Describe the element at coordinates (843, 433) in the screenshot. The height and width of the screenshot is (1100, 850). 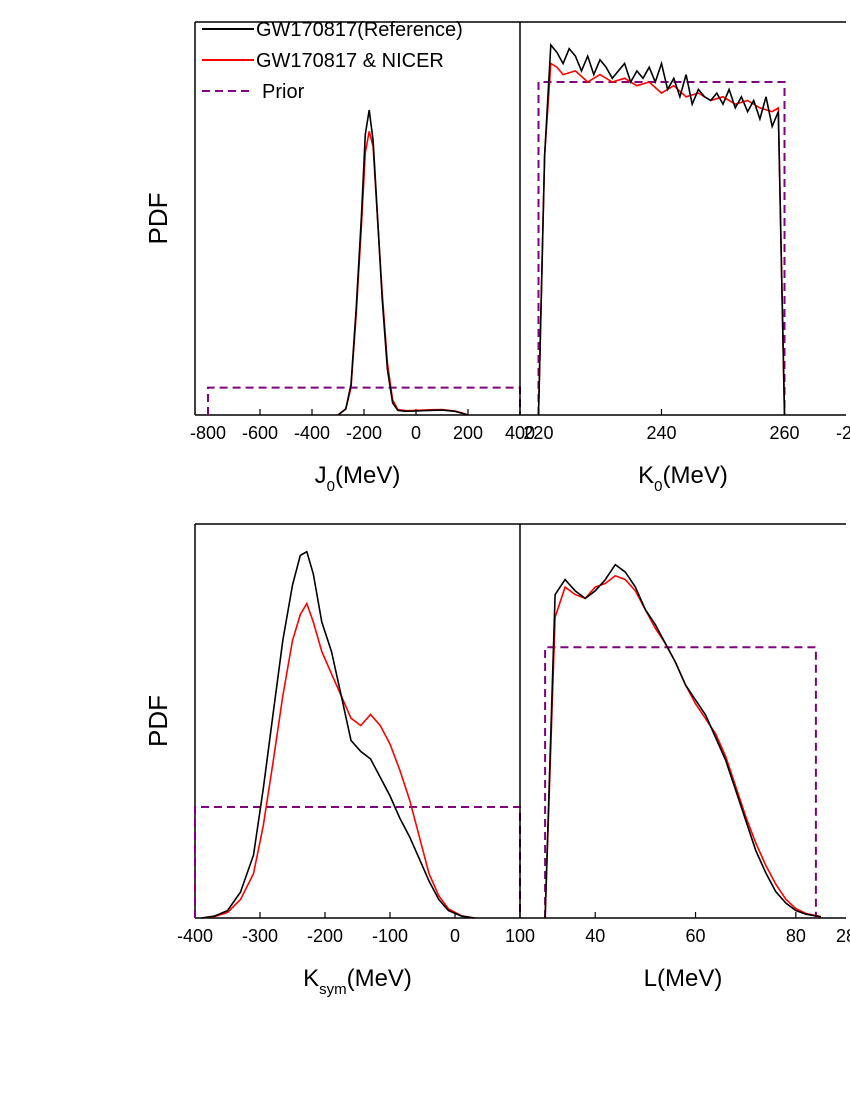
I see `x-tick-label-clipped: -2` at that location.